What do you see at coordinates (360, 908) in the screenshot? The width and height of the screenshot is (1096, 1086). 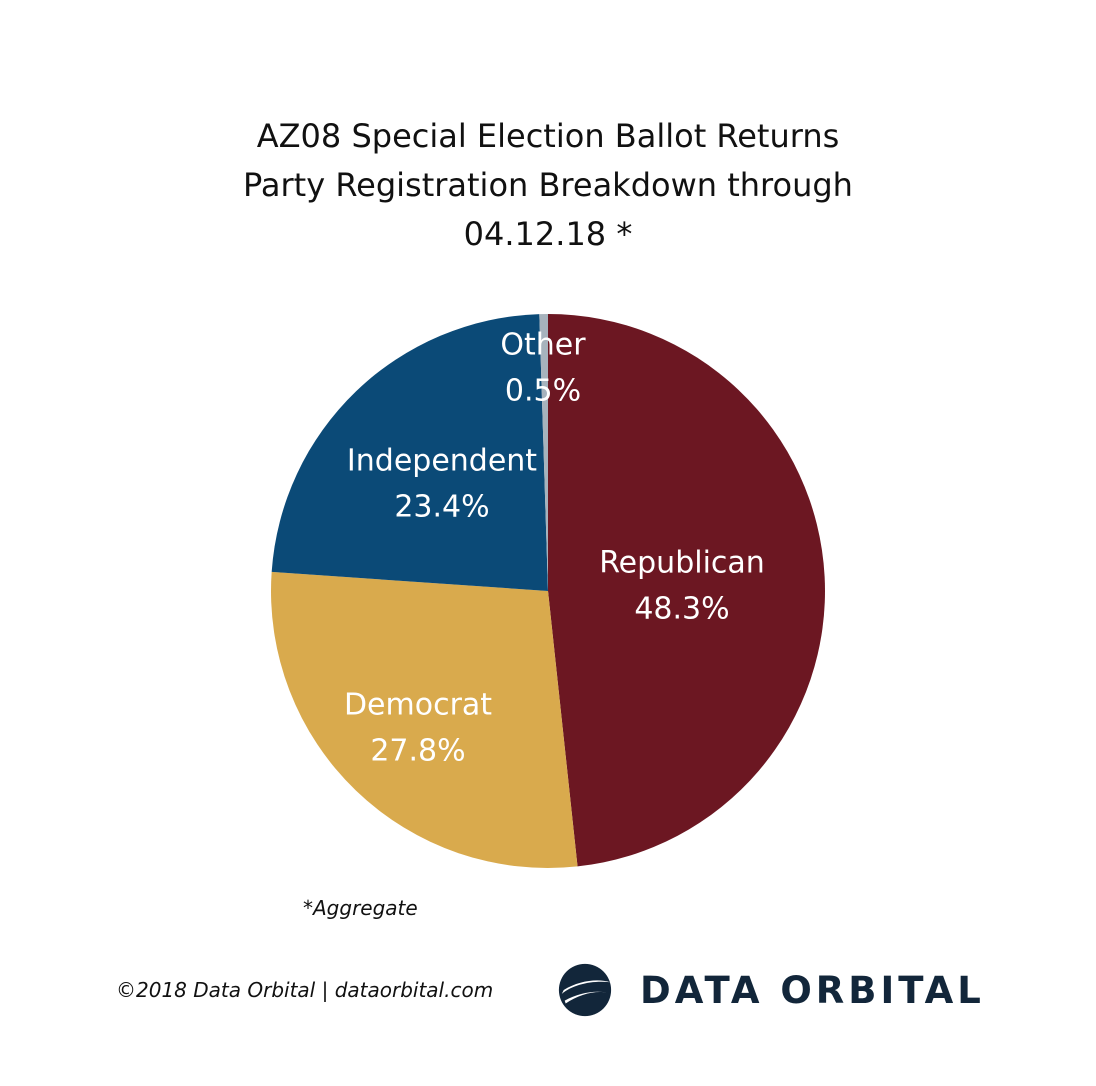 I see `footnote: *Aggregate` at bounding box center [360, 908].